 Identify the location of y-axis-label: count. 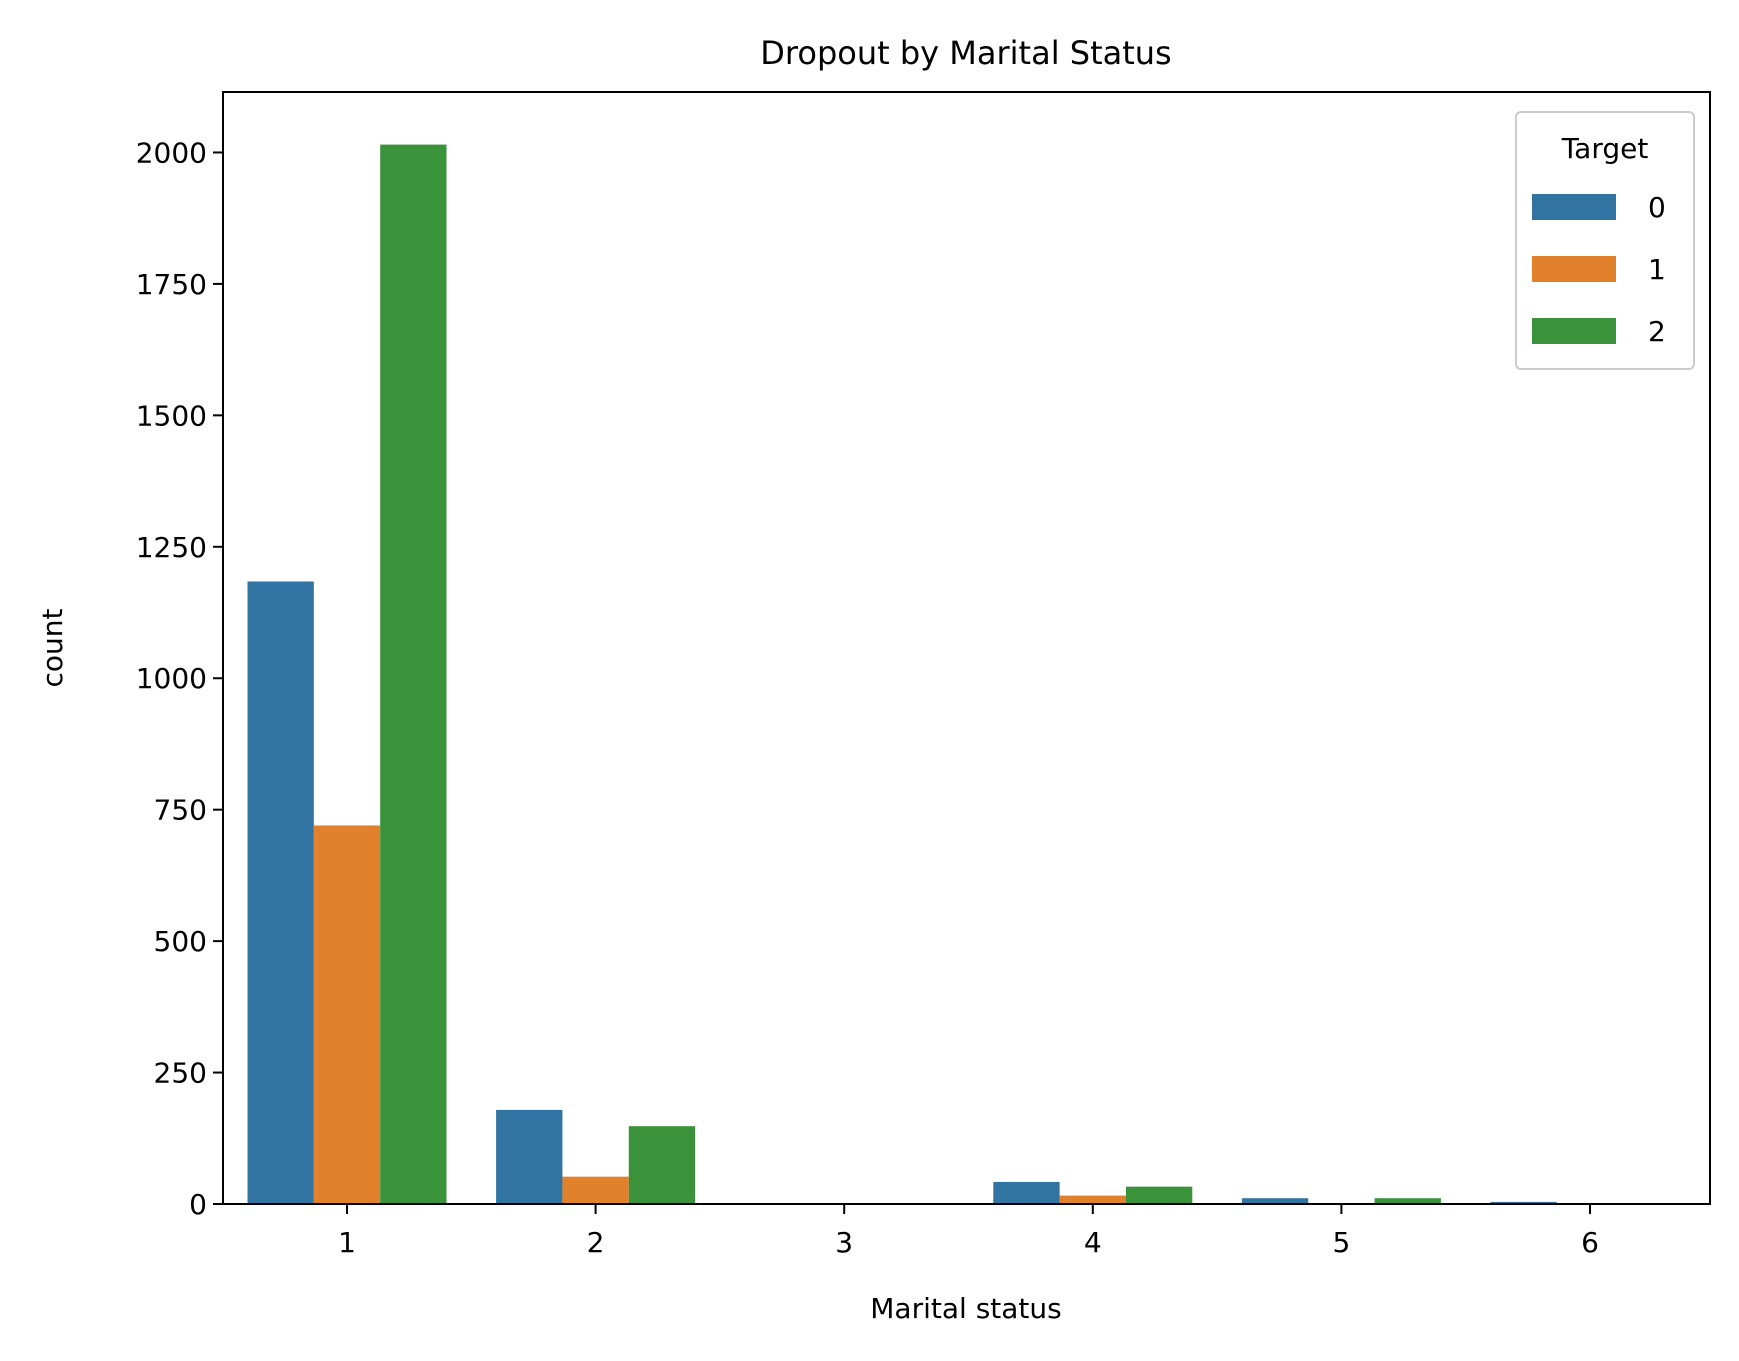
(52, 647).